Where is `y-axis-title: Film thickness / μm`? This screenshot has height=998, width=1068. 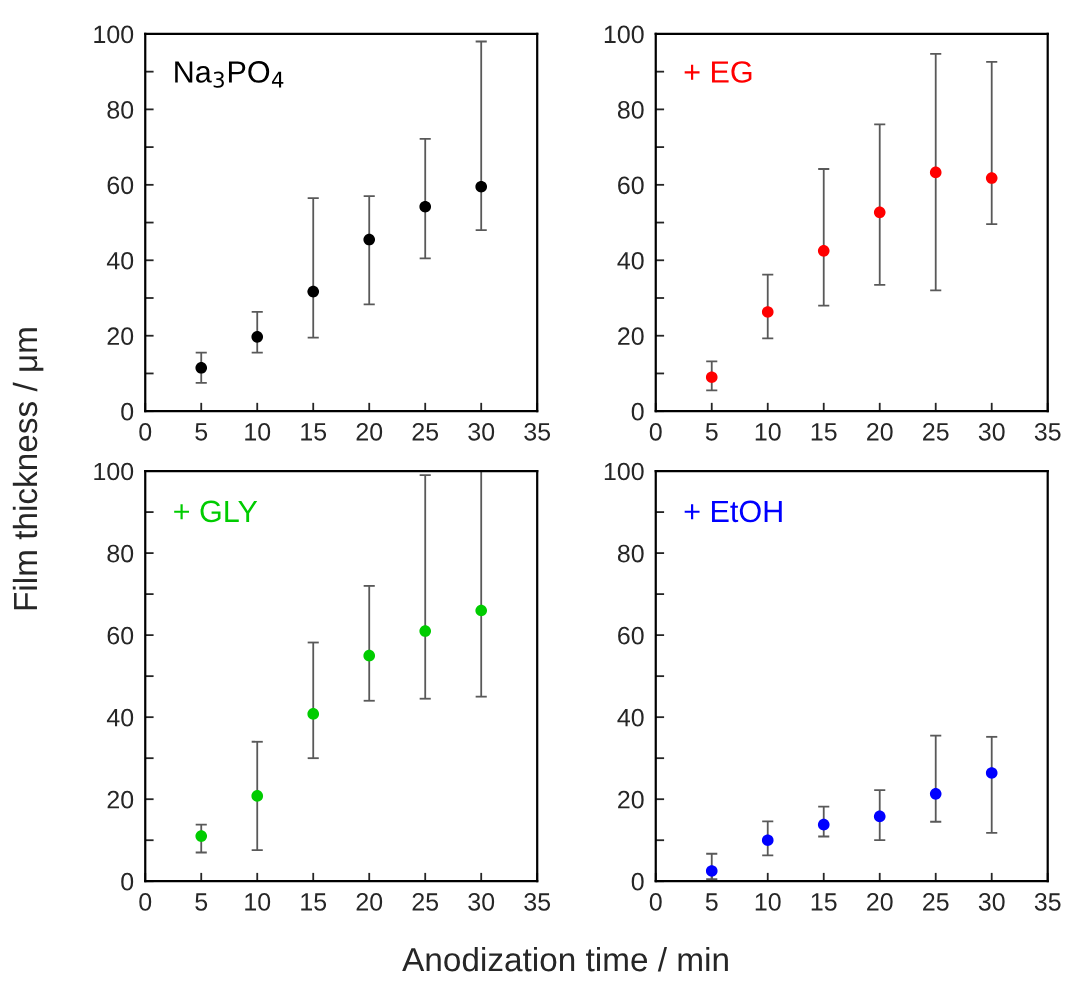 y-axis-title: Film thickness / μm is located at coordinates (28, 469).